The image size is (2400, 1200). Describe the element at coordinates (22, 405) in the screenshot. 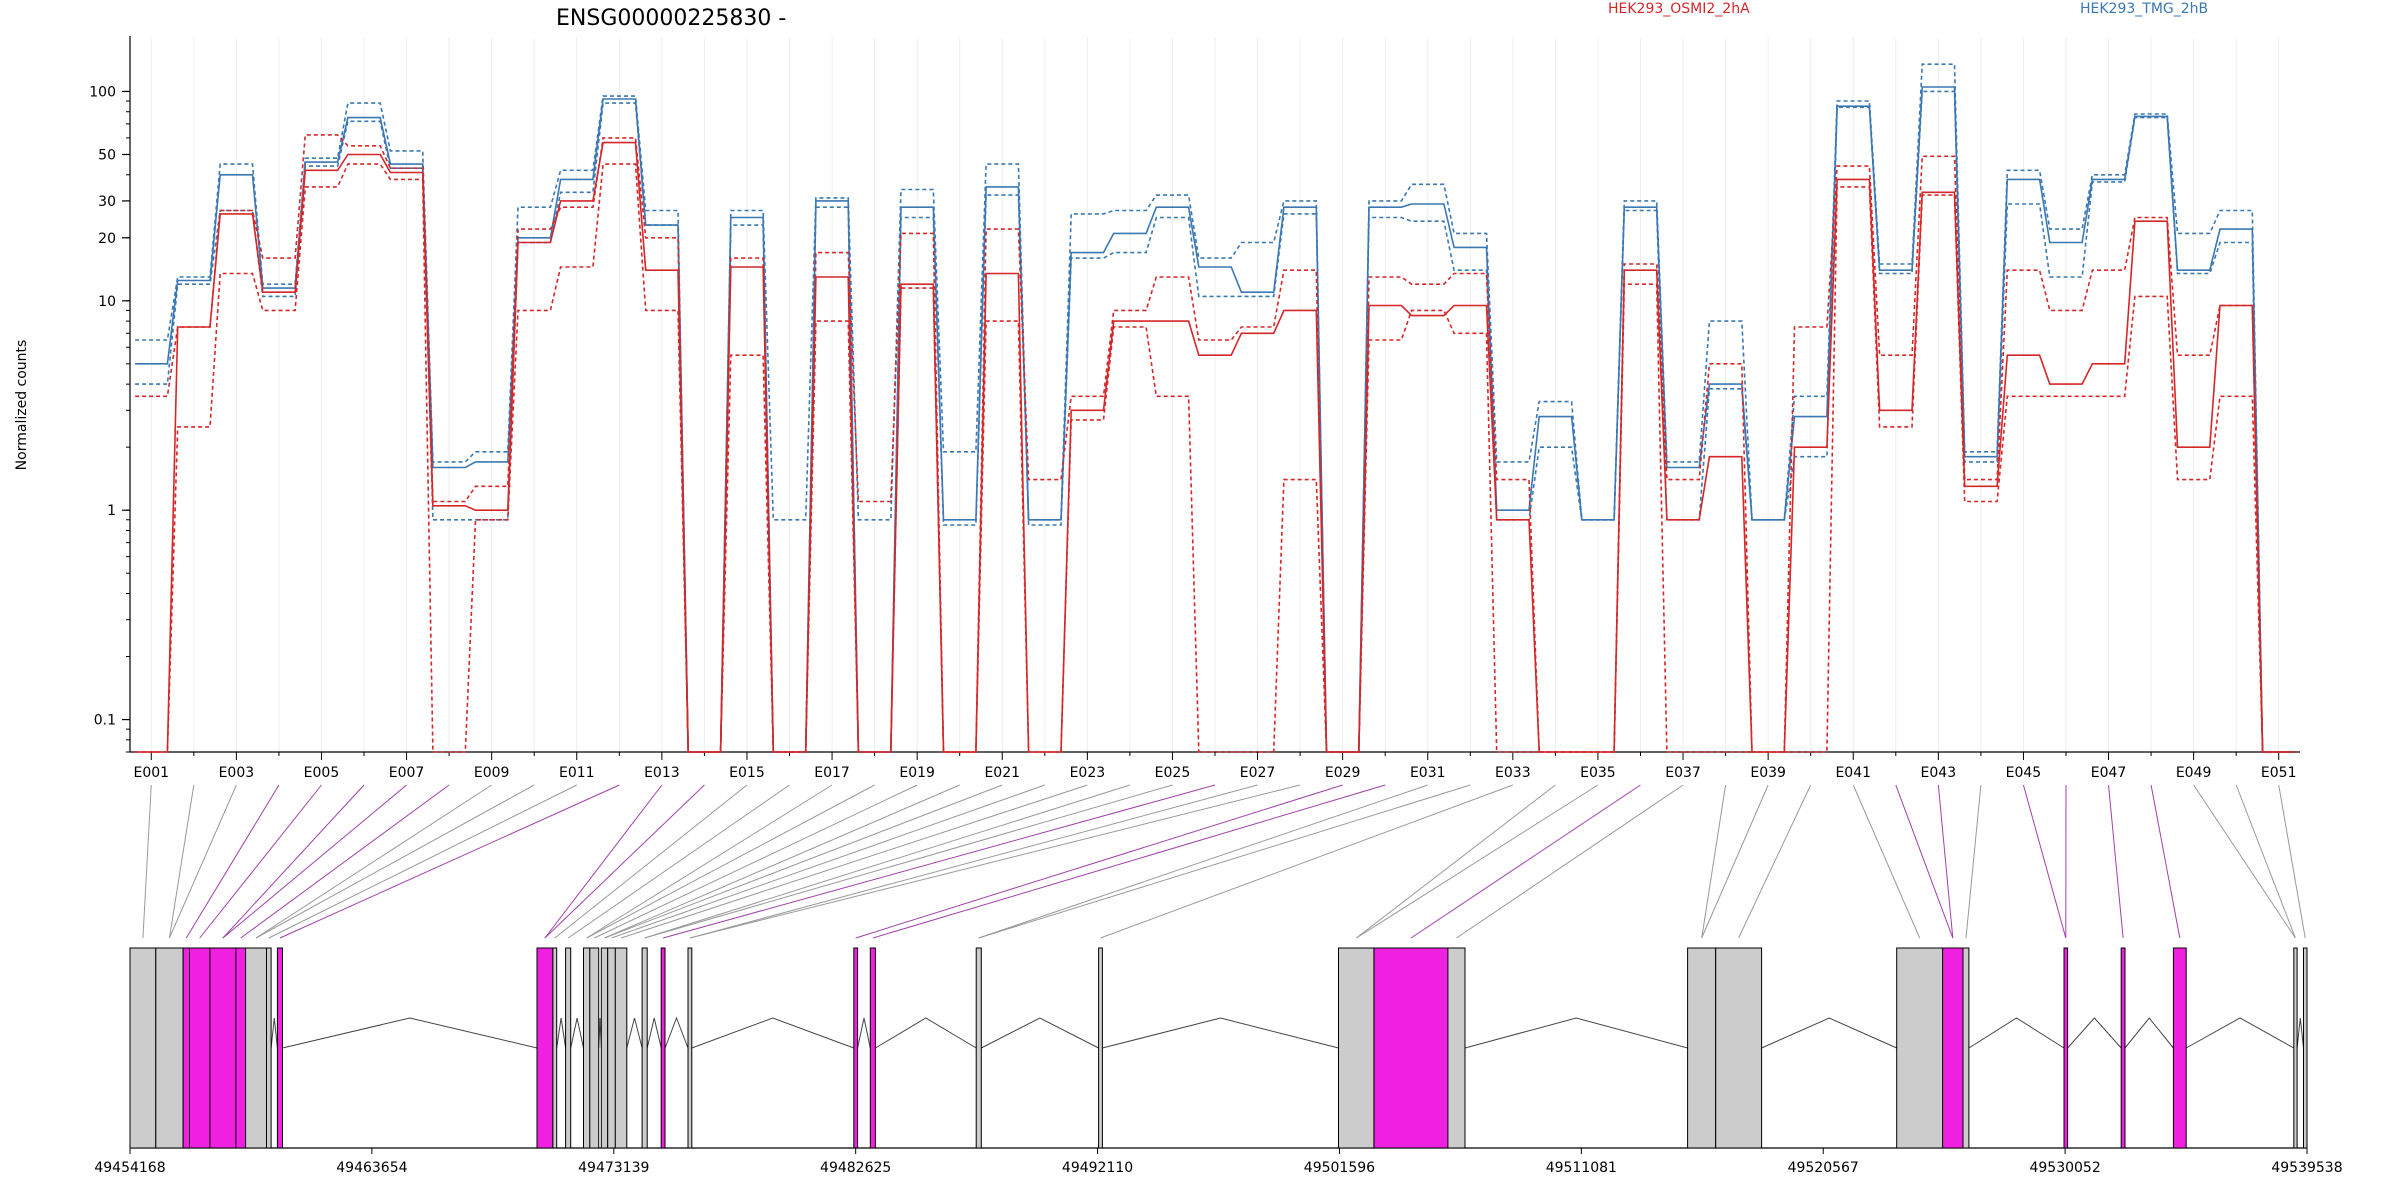

I see `y-axis-label: Normalized counts` at that location.